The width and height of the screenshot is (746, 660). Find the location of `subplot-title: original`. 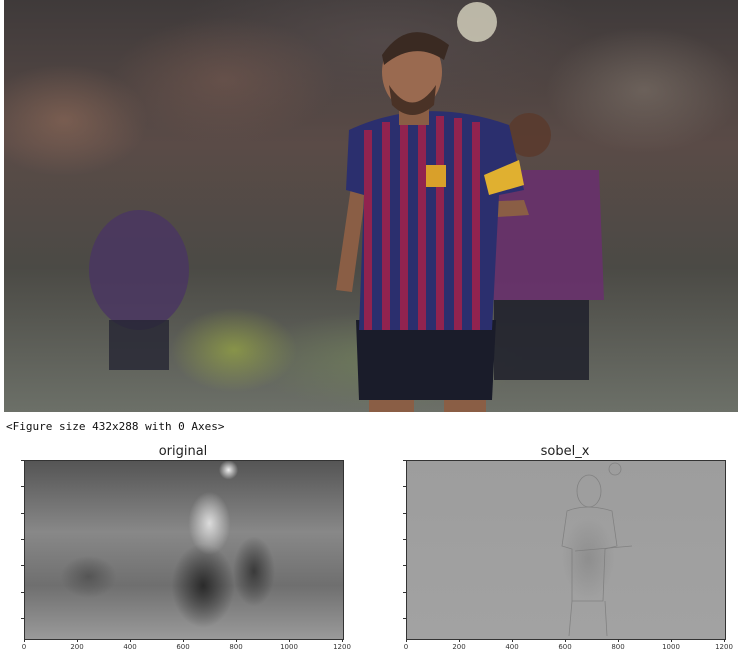

subplot-title: original is located at coordinates (183, 451).